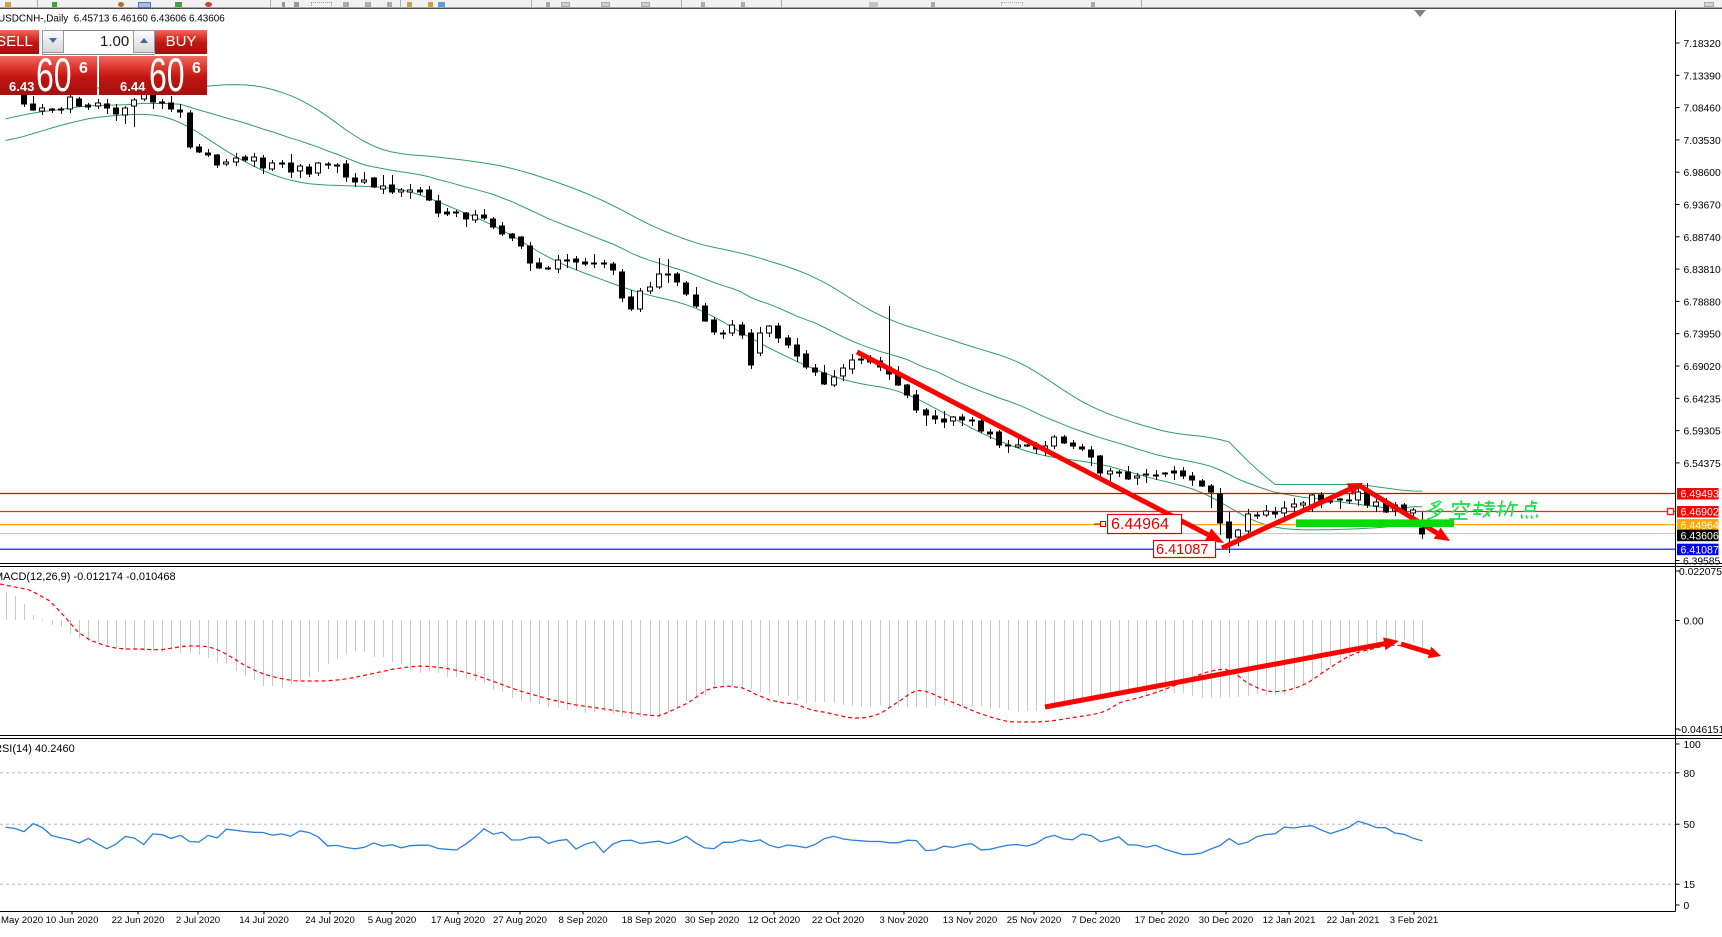 The width and height of the screenshot is (1722, 937). What do you see at coordinates (1701, 562) in the screenshot?
I see `svg-text: 6.39585` at bounding box center [1701, 562].